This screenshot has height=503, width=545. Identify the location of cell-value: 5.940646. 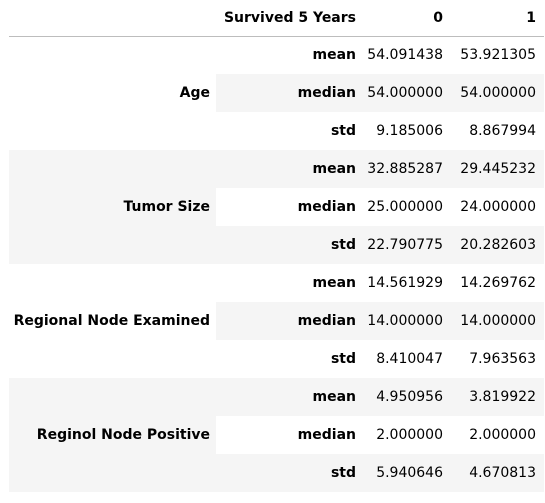
(408, 473).